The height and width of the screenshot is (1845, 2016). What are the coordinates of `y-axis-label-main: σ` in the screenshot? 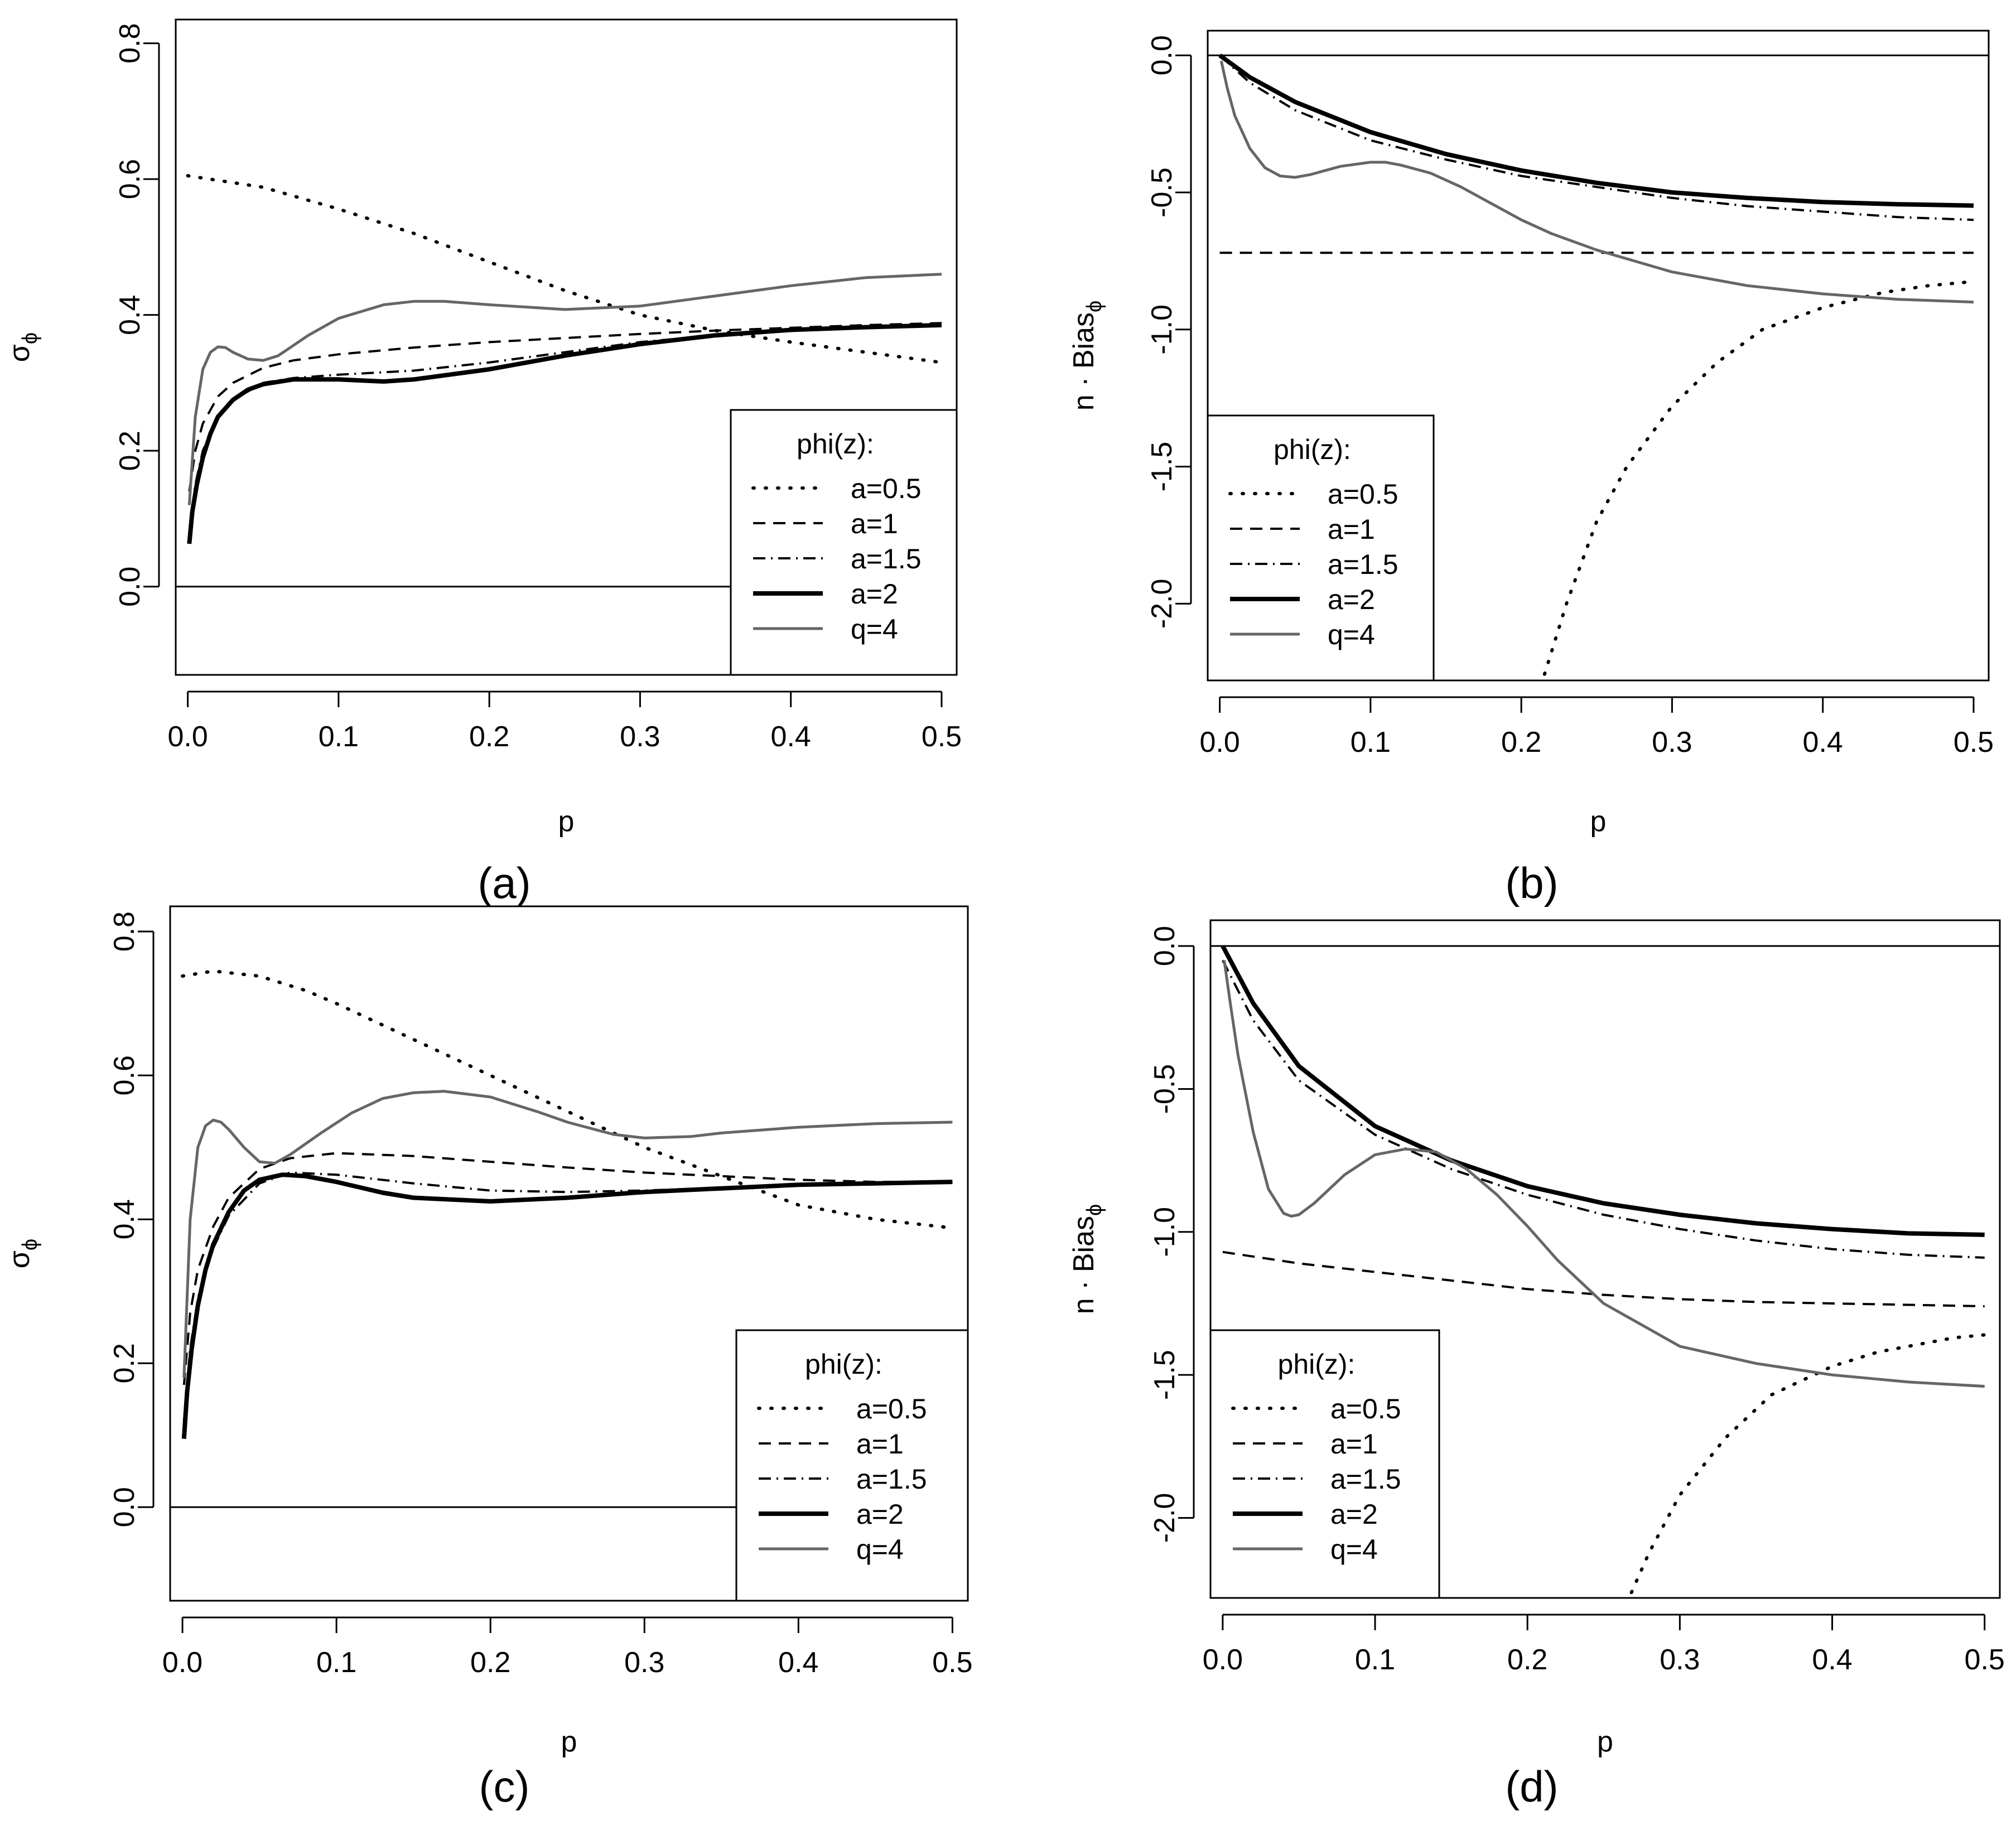 It's located at (19, 1259).